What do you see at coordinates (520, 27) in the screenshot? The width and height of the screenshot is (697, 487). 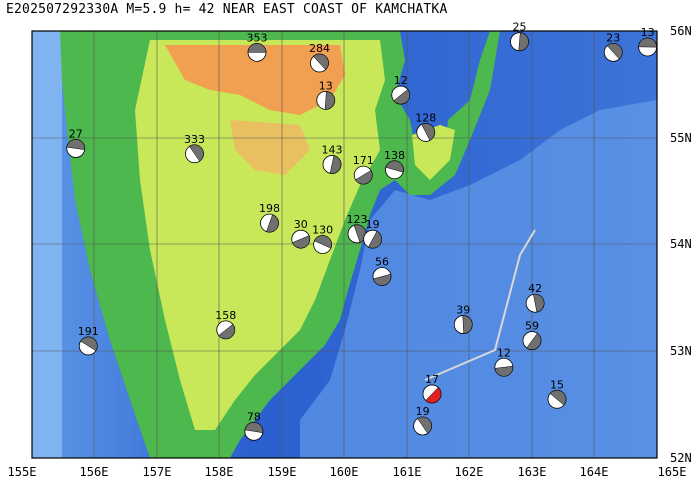 I see `mechanism-depth-label: 25` at bounding box center [520, 27].